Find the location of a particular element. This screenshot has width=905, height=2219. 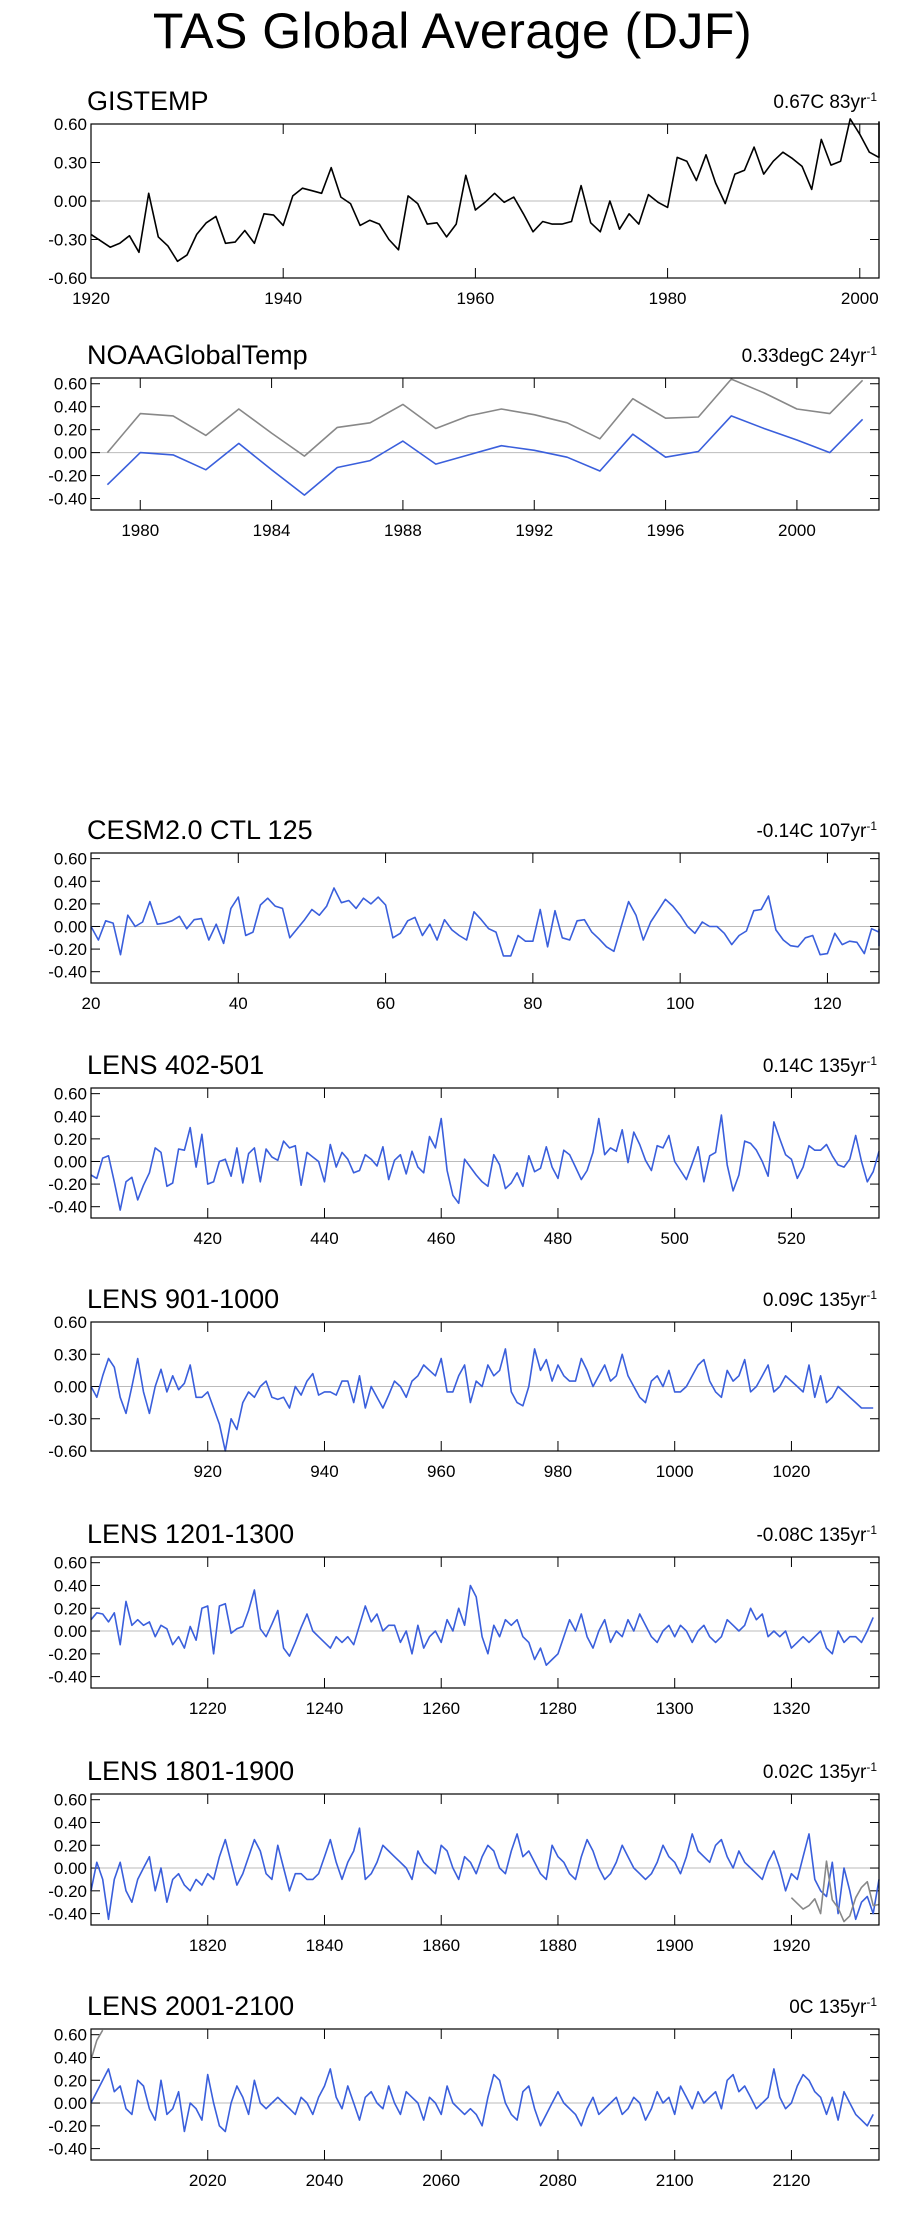

trend-value: 0.67C 83yr is located at coordinates (820, 102).